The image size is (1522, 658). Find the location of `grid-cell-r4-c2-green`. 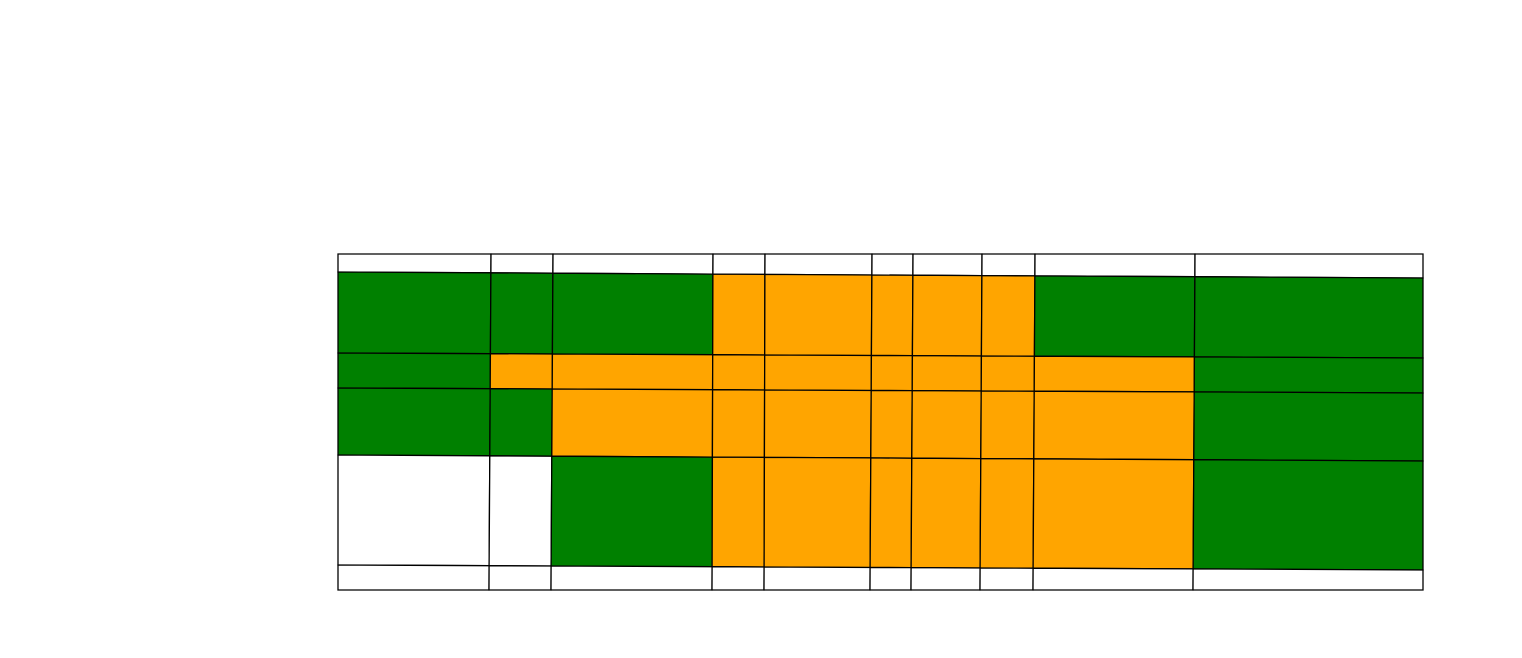

grid-cell-r4-c2-green is located at coordinates (632, 511).